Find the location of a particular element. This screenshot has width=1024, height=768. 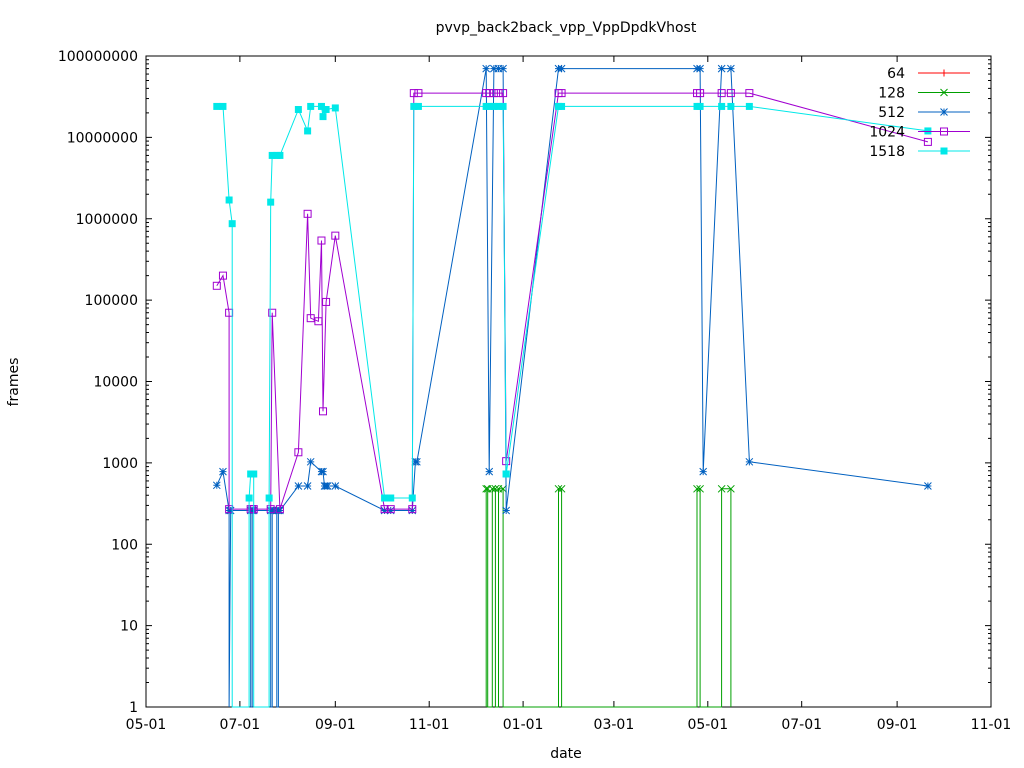

legend-label: 128 is located at coordinates (891, 94).